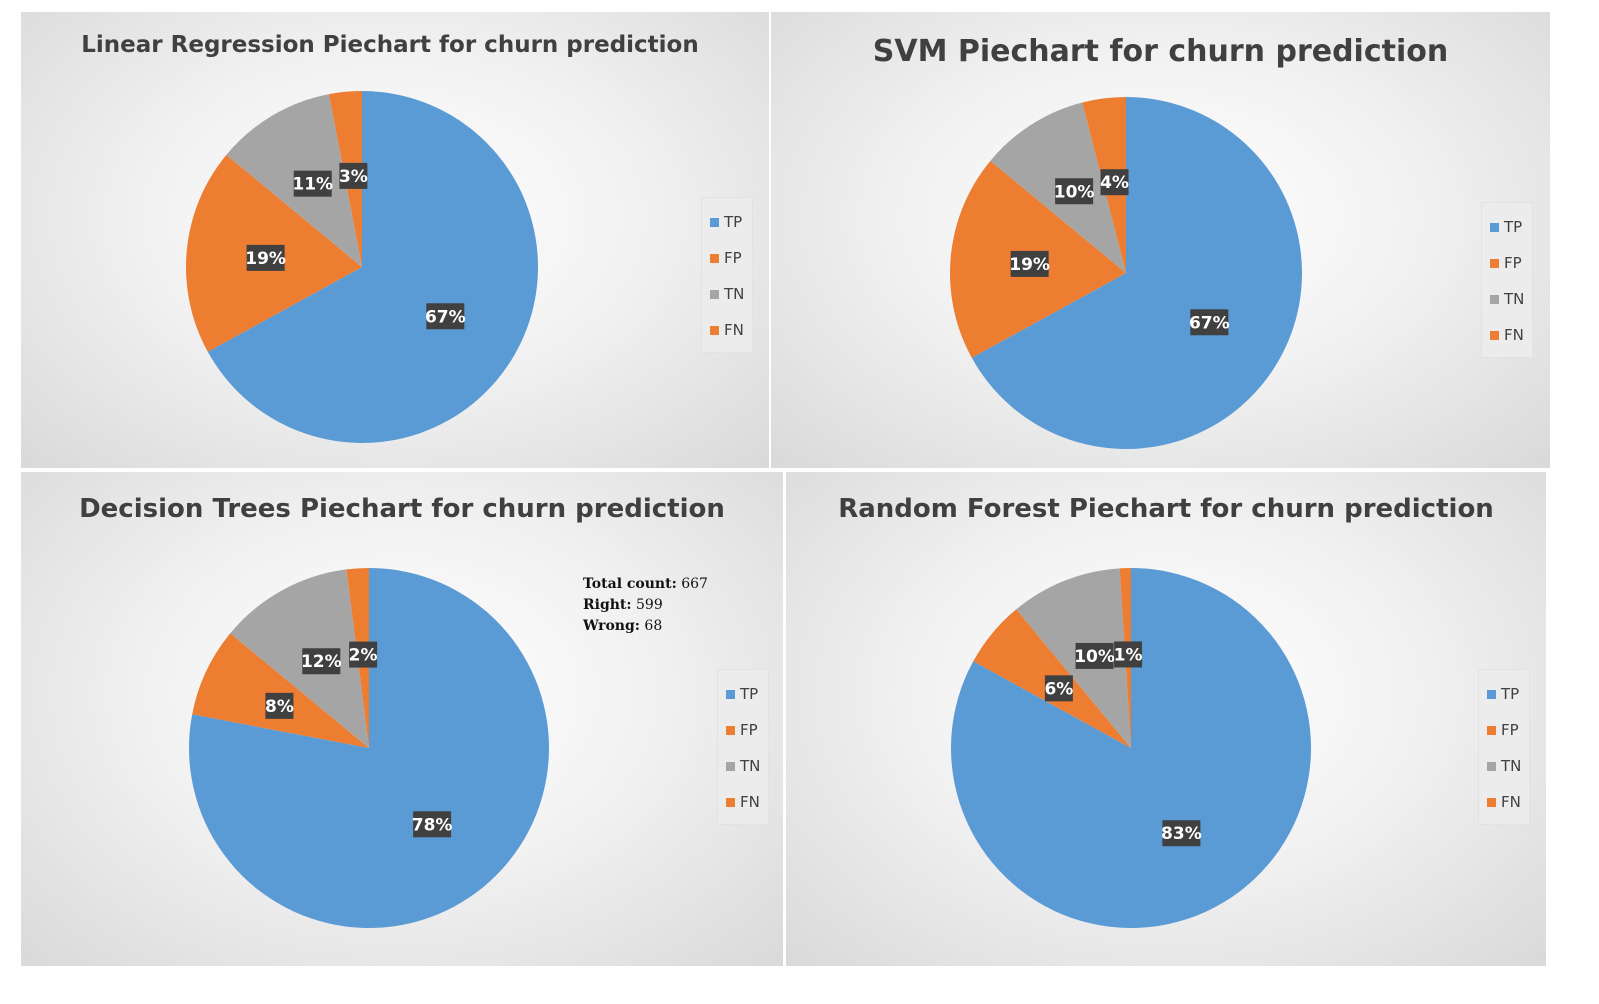  Describe the element at coordinates (1128, 655) in the screenshot. I see `data-label-text: 1%` at that location.